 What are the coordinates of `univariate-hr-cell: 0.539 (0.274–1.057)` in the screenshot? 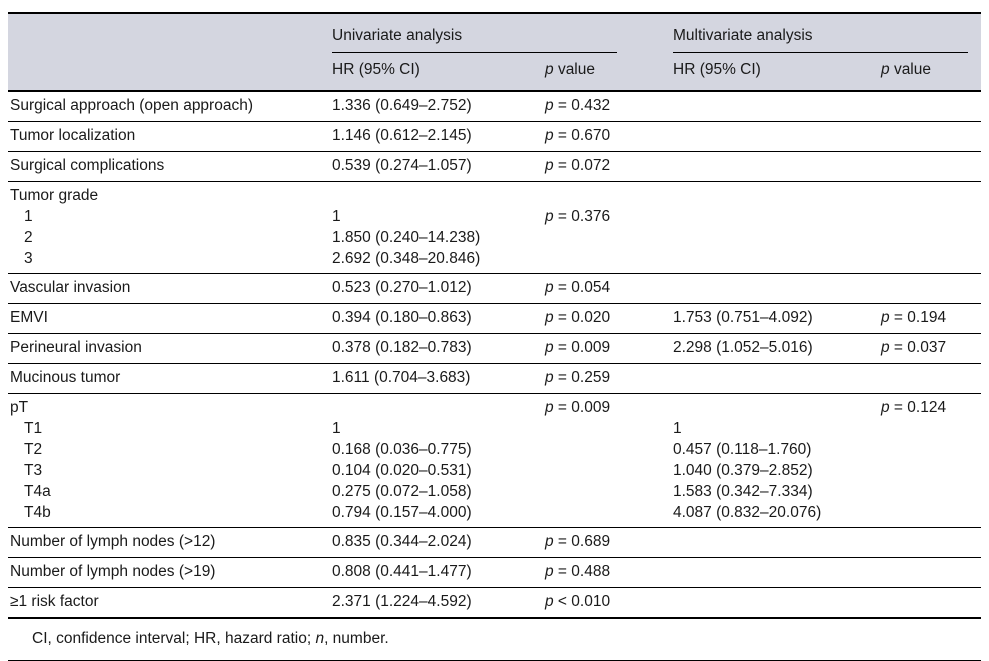 It's located at (402, 165).